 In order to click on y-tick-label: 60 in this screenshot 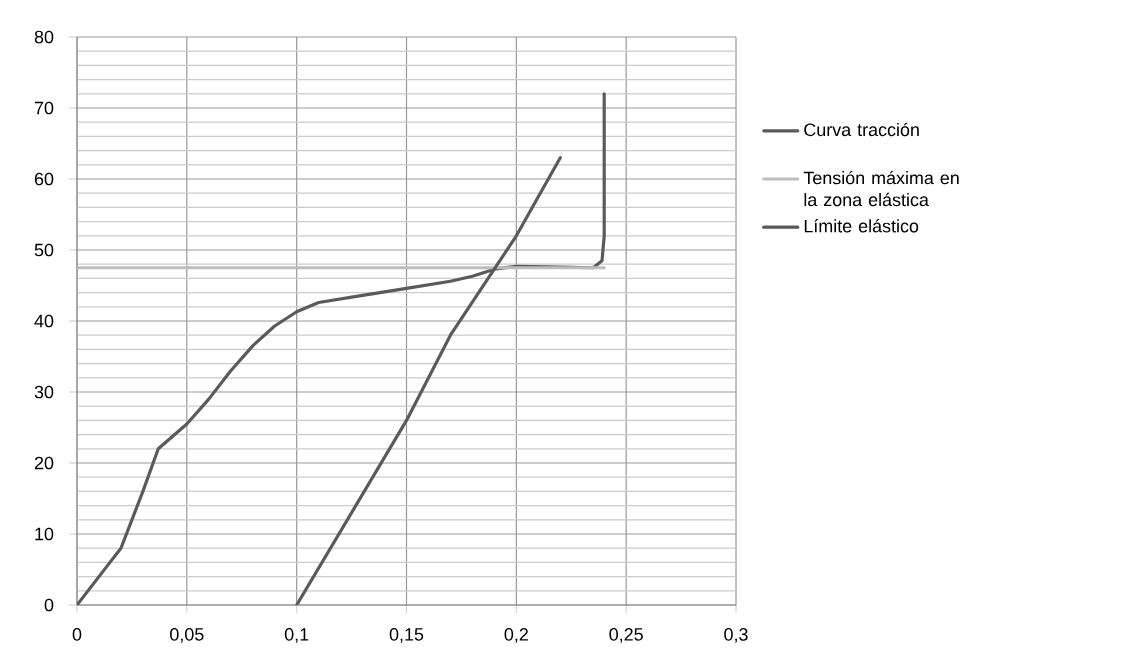, I will do `click(44, 179)`.